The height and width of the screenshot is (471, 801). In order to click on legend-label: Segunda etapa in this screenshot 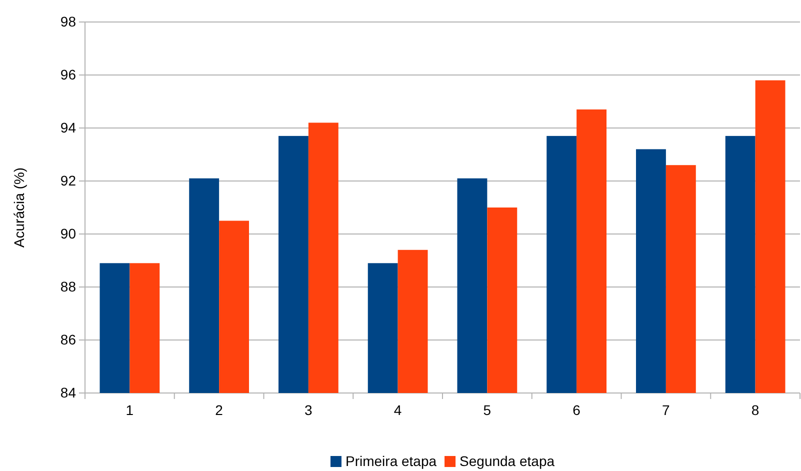, I will do `click(507, 461)`.